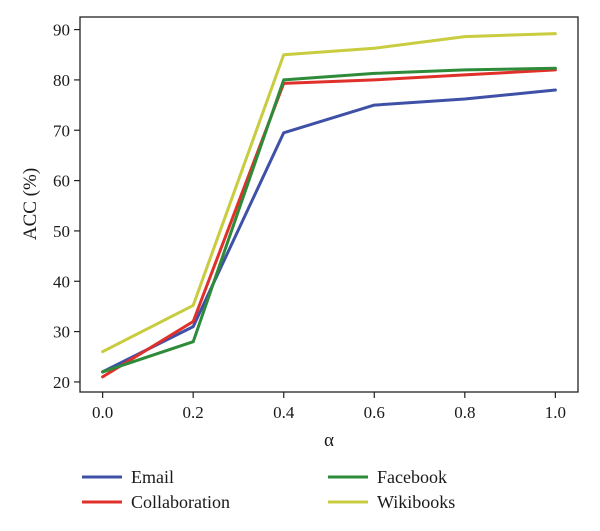  I want to click on legend-label-wikibooks: Wikibooks, so click(416, 502).